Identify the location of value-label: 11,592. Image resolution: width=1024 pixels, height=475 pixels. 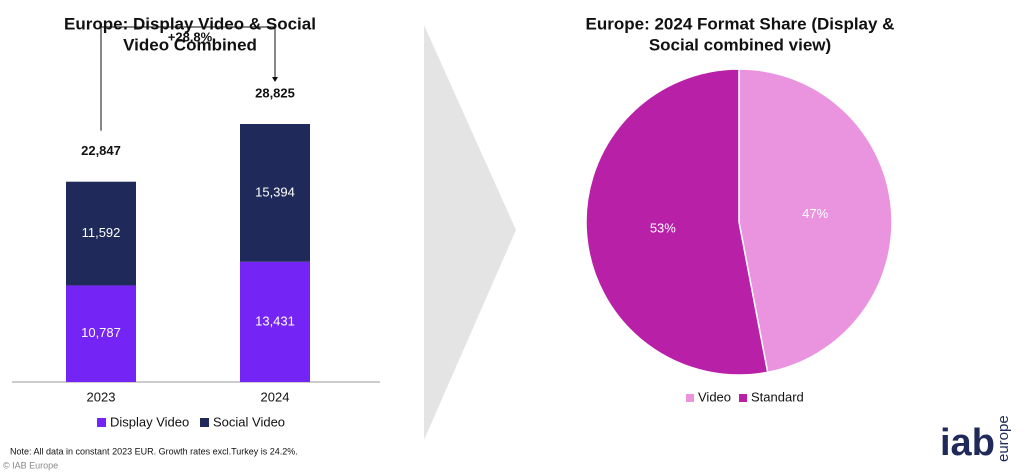
(101, 232).